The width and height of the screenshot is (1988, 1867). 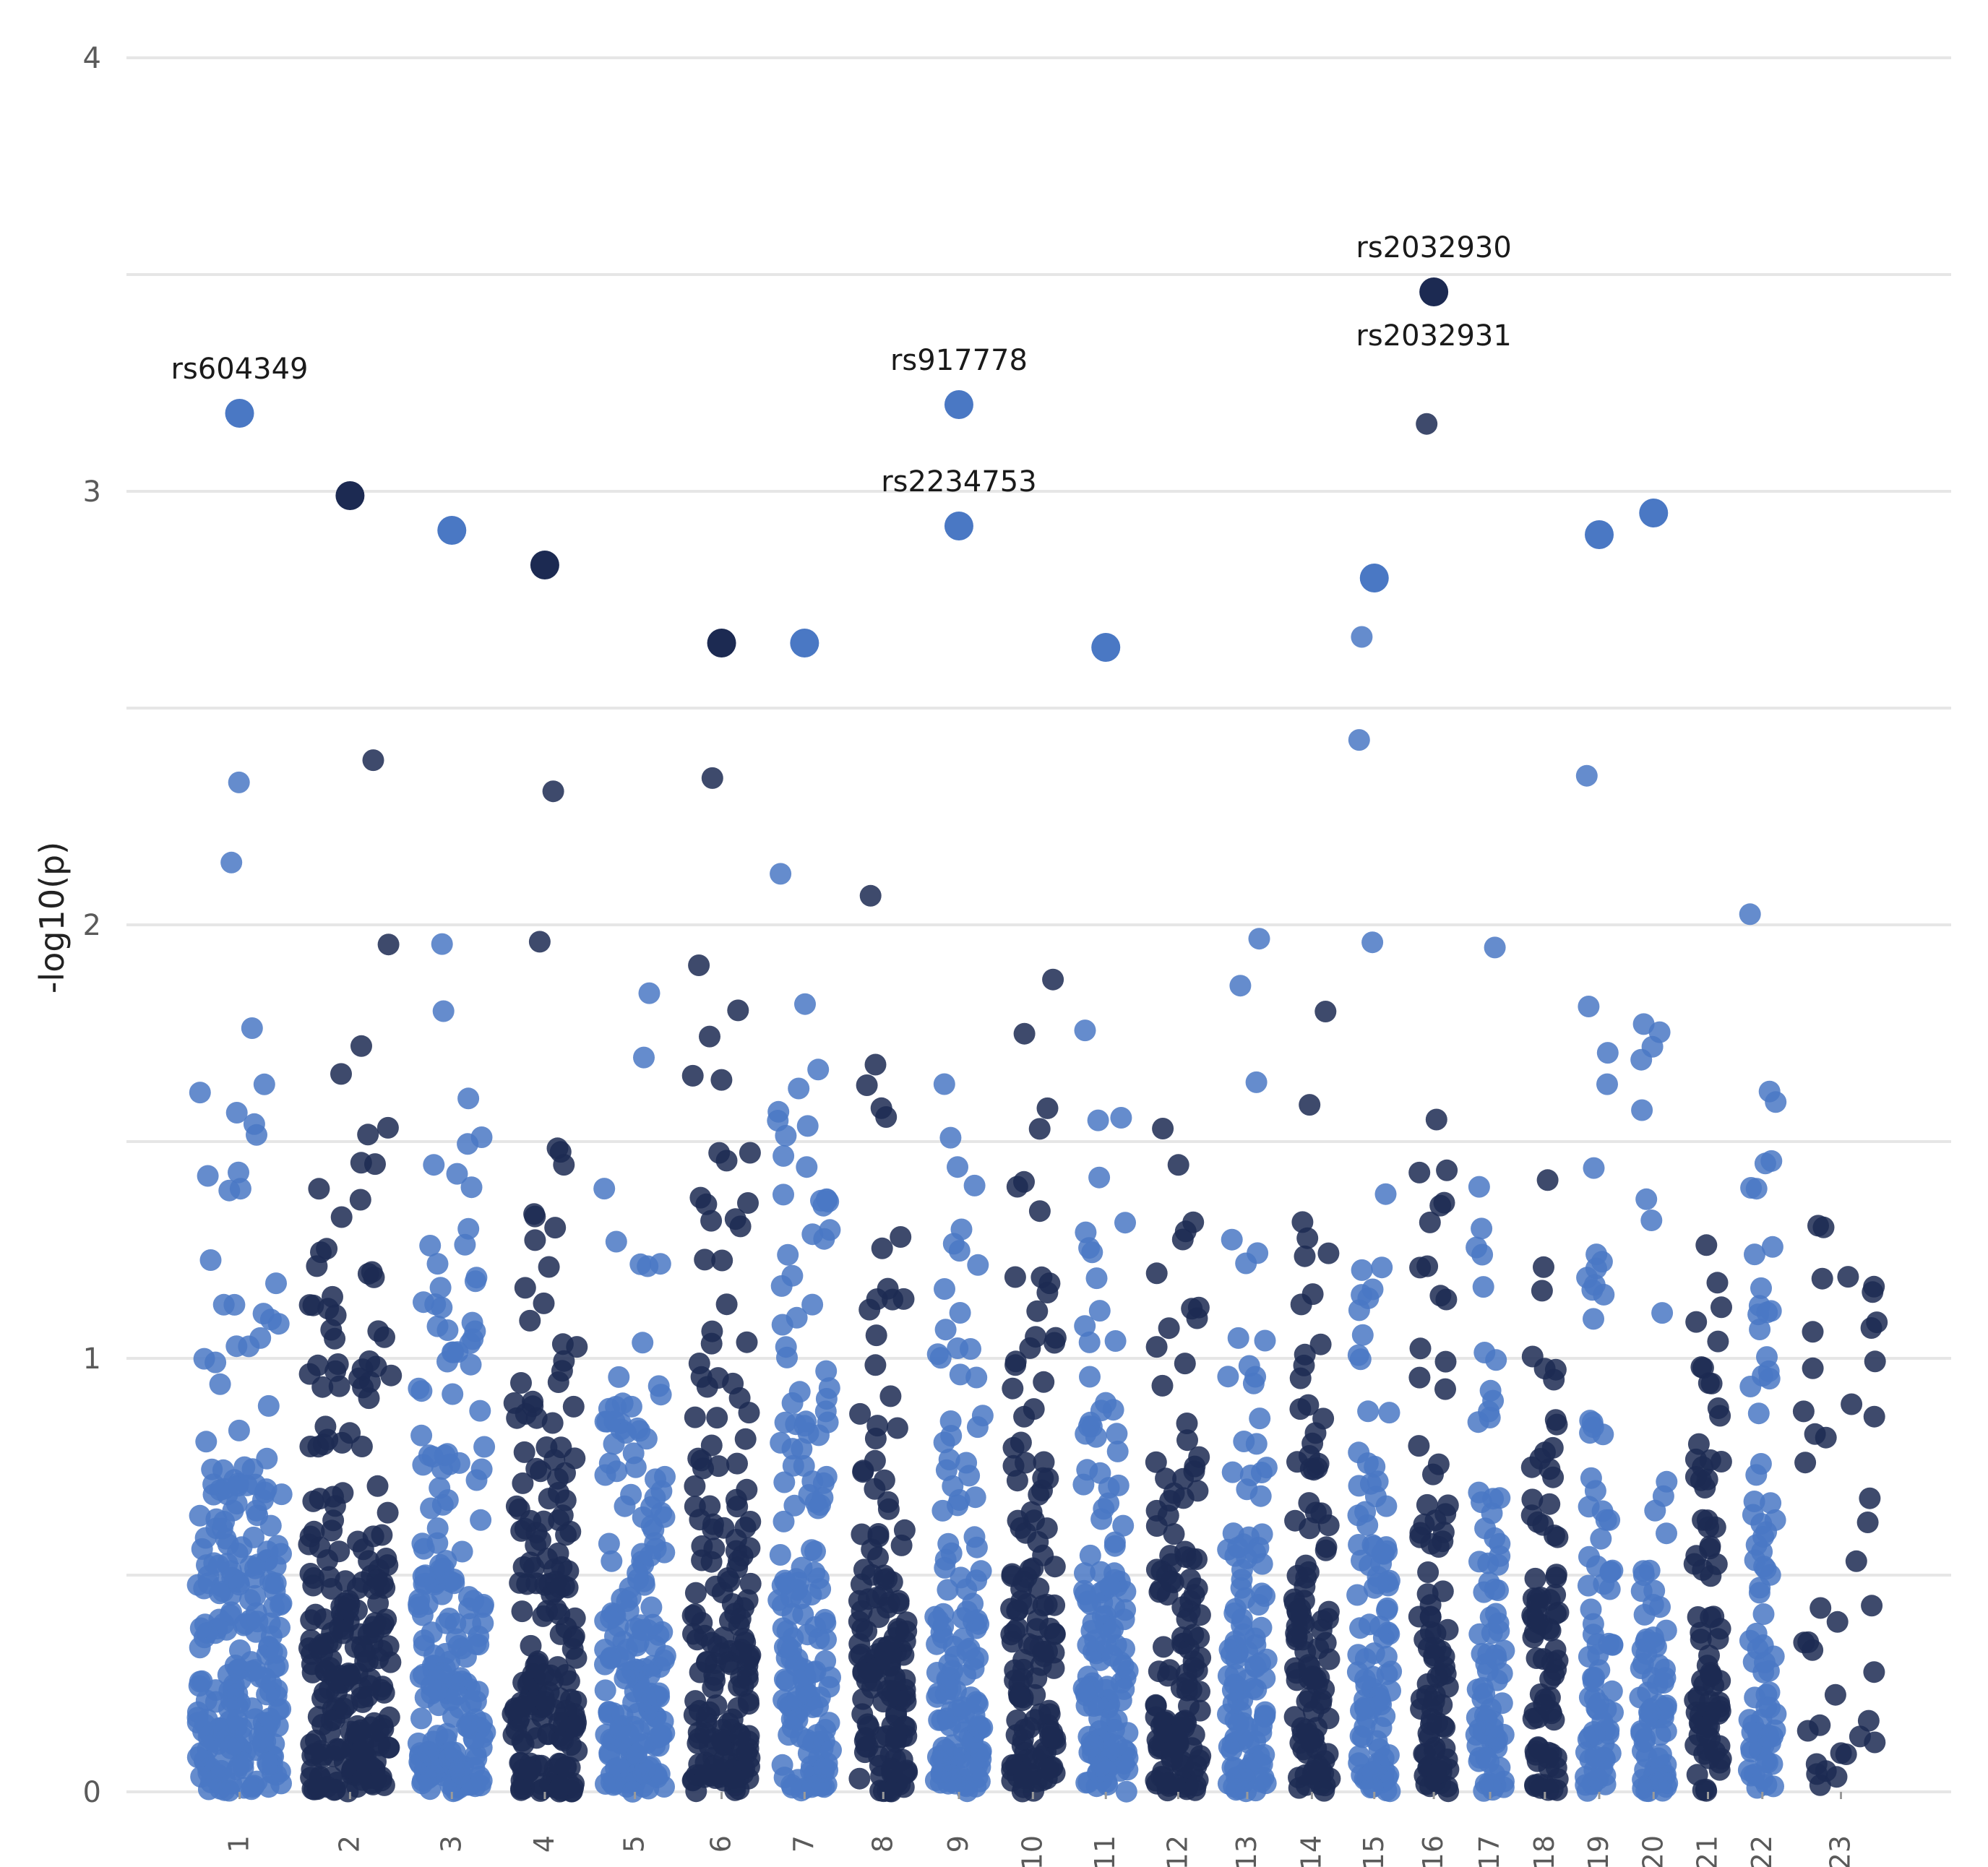 What do you see at coordinates (1106, 647) in the screenshot?
I see `peak-point-chr11` at bounding box center [1106, 647].